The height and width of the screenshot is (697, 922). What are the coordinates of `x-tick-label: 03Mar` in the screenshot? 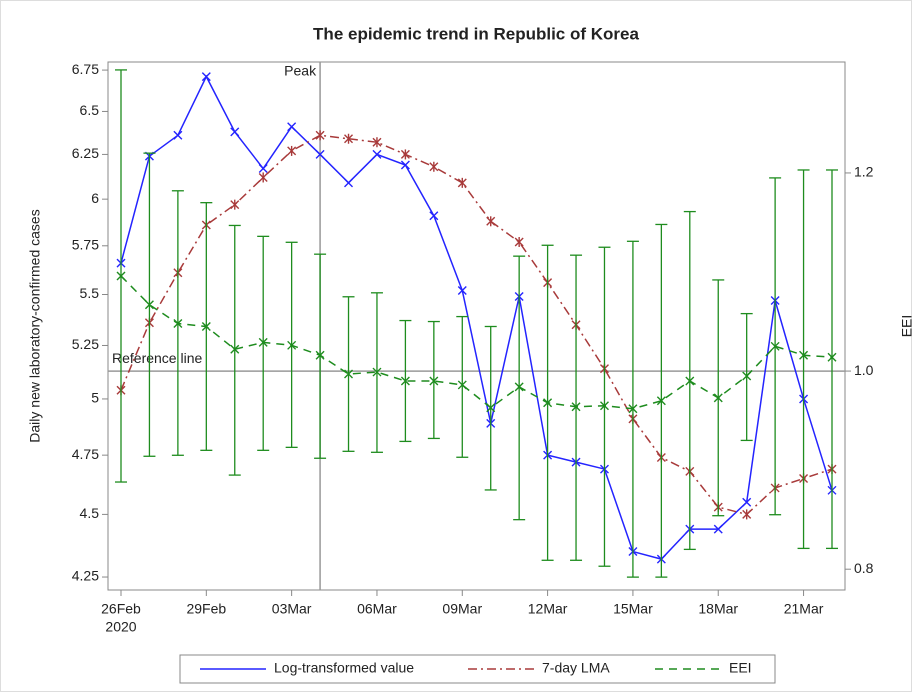 It's located at (292, 609).